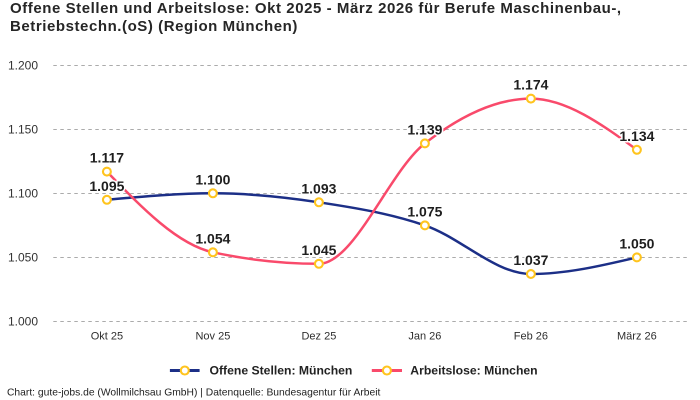 This screenshot has height=400, width=700. What do you see at coordinates (530, 260) in the screenshot?
I see `svg-text: 1.037` at bounding box center [530, 260].